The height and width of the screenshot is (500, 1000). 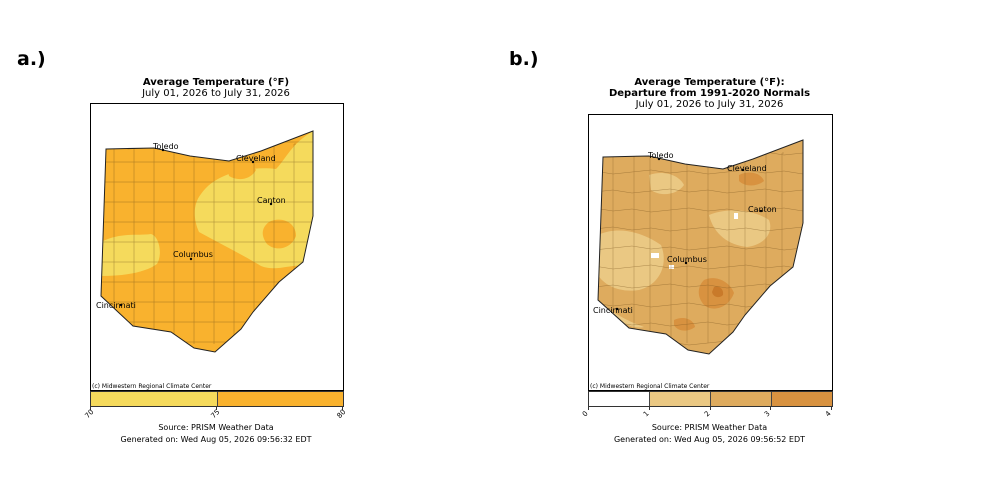 I want to click on panel-b-credit: (c) Midwestern Regional Climate Center, so click(x=651, y=386).